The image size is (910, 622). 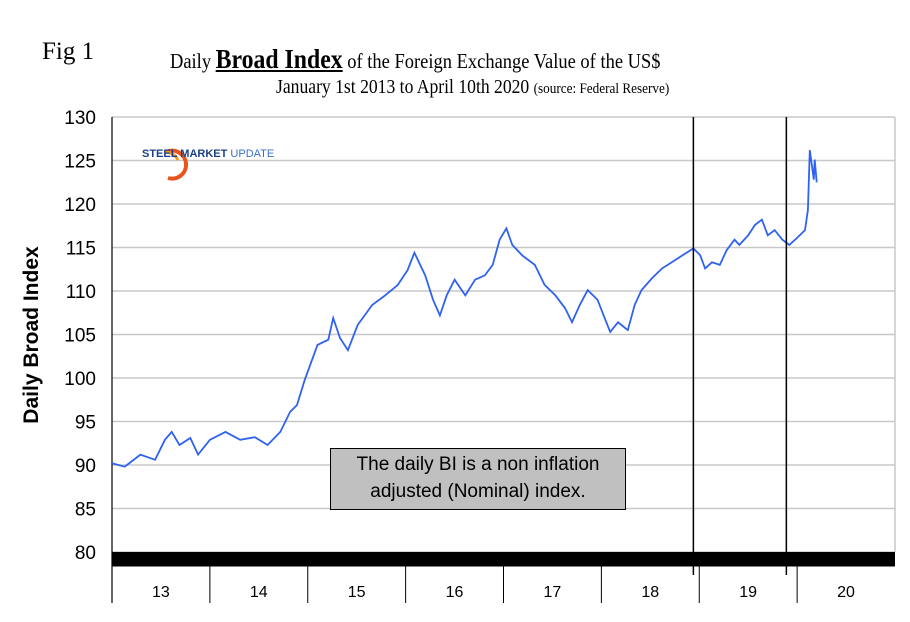 I want to click on y-tick-label: 115, so click(x=81, y=249).